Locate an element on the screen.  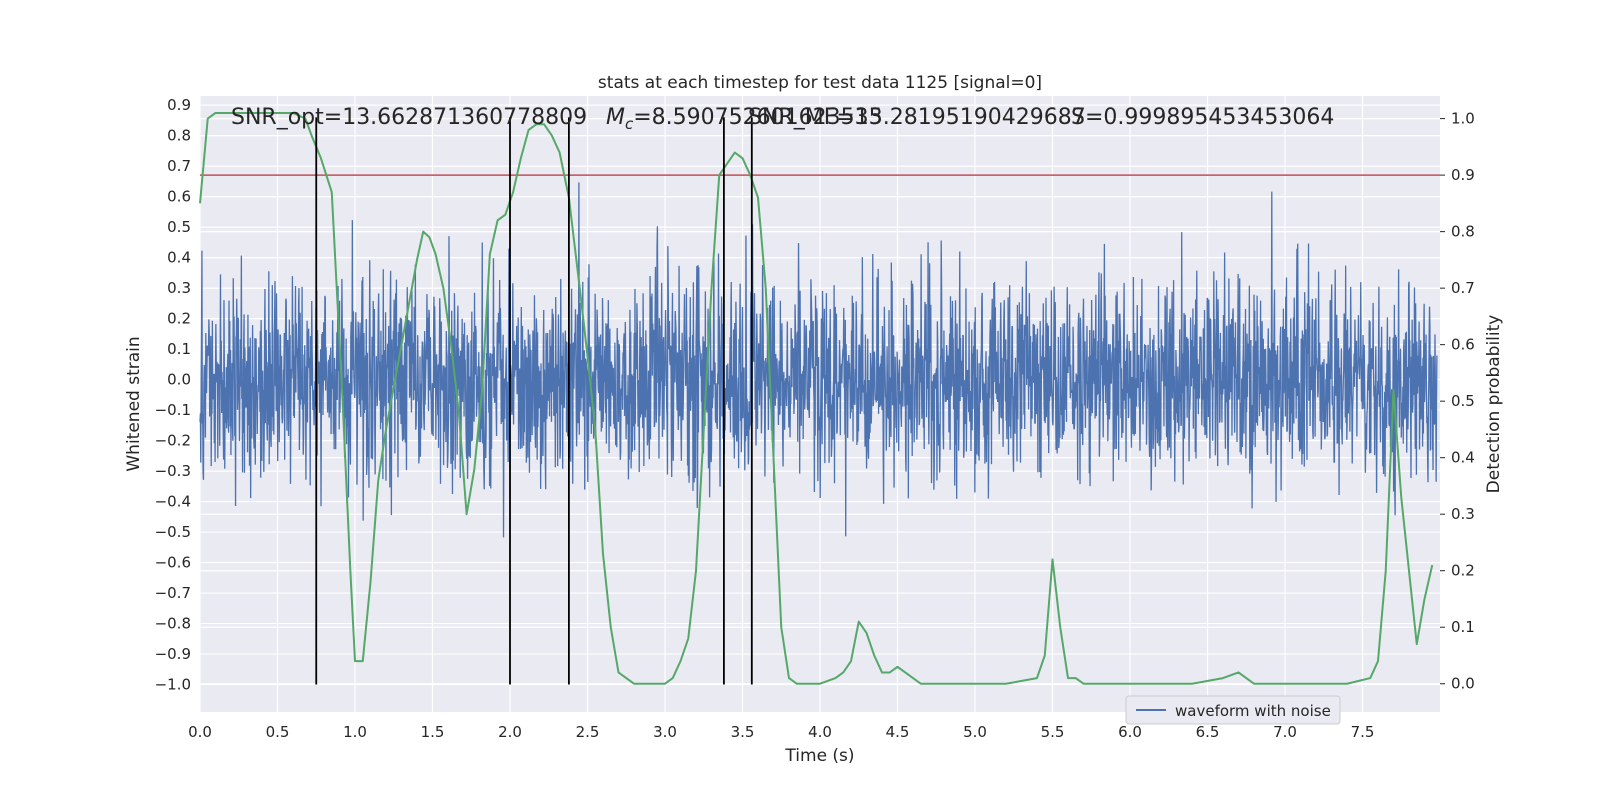
mc-symbol: M is located at coordinates (615, 117).